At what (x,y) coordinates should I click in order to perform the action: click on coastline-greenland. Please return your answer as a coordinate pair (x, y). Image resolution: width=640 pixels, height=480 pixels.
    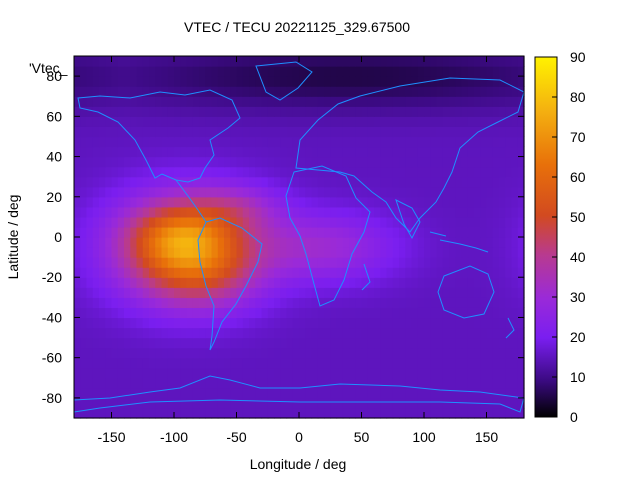
    Looking at the image, I should click on (284, 81).